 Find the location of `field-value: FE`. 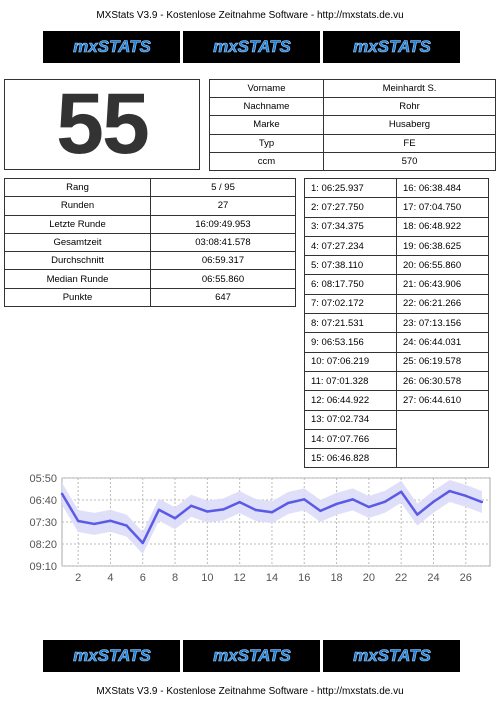

field-value: FE is located at coordinates (409, 143).